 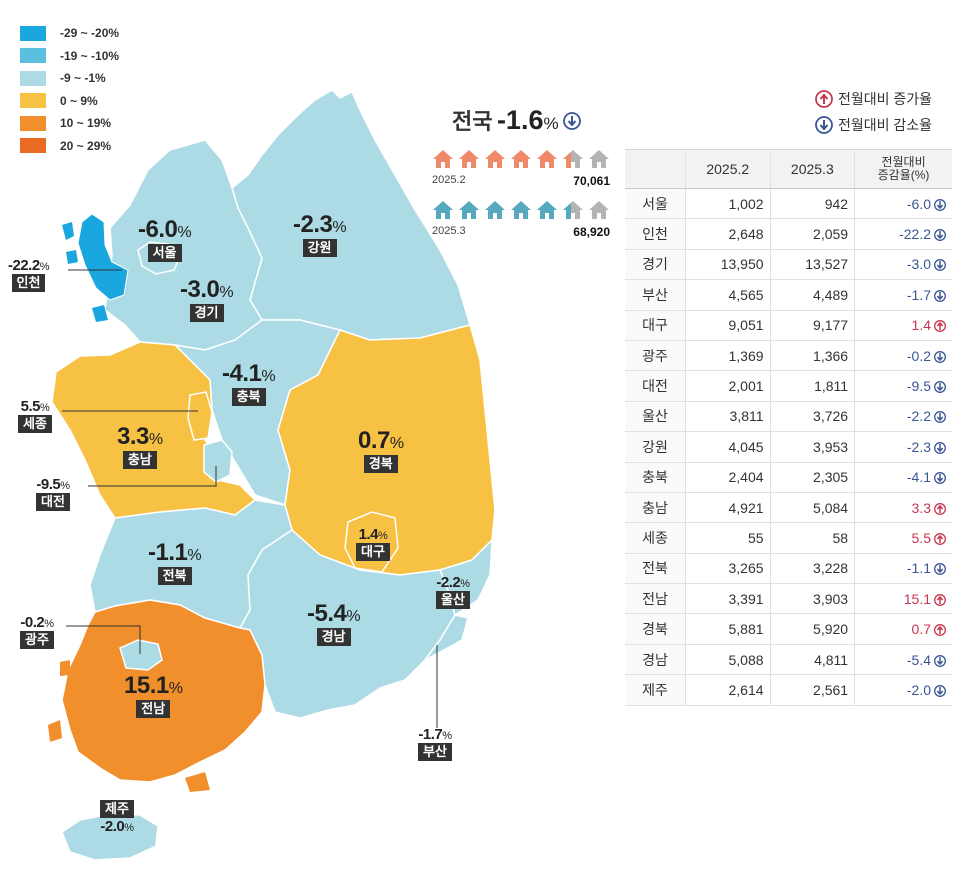 I want to click on legend-label: -29 ~ -20%, so click(x=90, y=33).